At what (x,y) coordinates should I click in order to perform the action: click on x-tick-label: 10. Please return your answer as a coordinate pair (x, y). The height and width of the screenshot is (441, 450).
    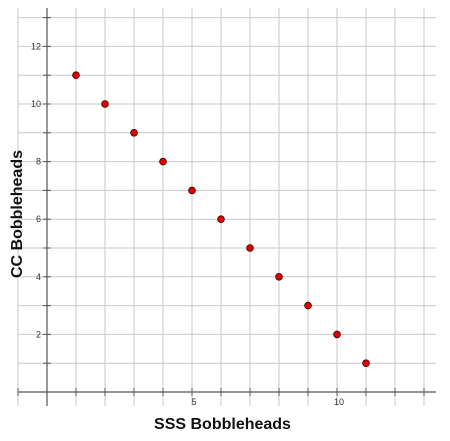
    Looking at the image, I should click on (339, 402).